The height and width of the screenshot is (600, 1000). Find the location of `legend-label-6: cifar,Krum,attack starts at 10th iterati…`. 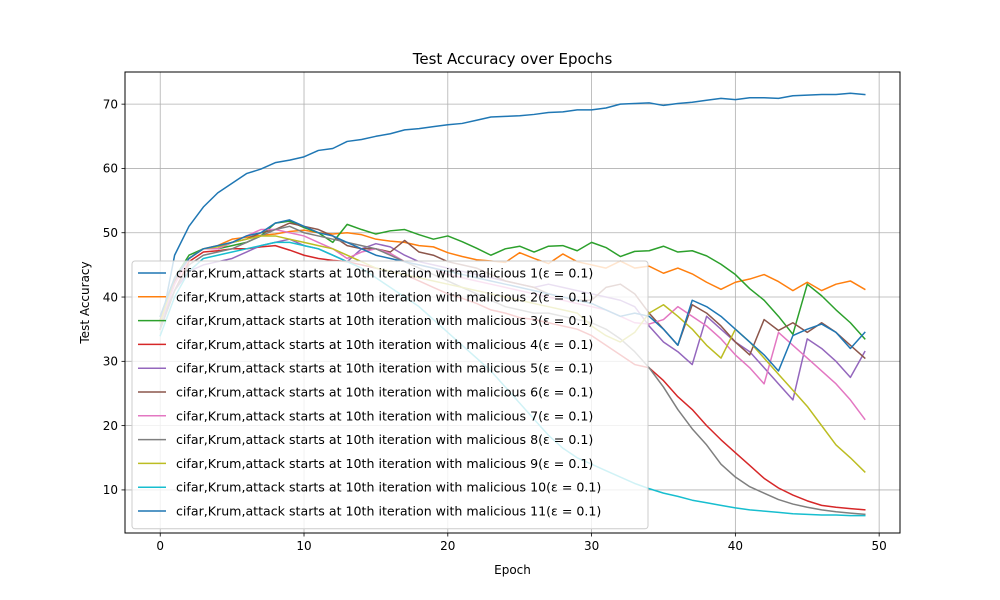

legend-label-6: cifar,Krum,attack starts at 10th iterati… is located at coordinates (384, 392).